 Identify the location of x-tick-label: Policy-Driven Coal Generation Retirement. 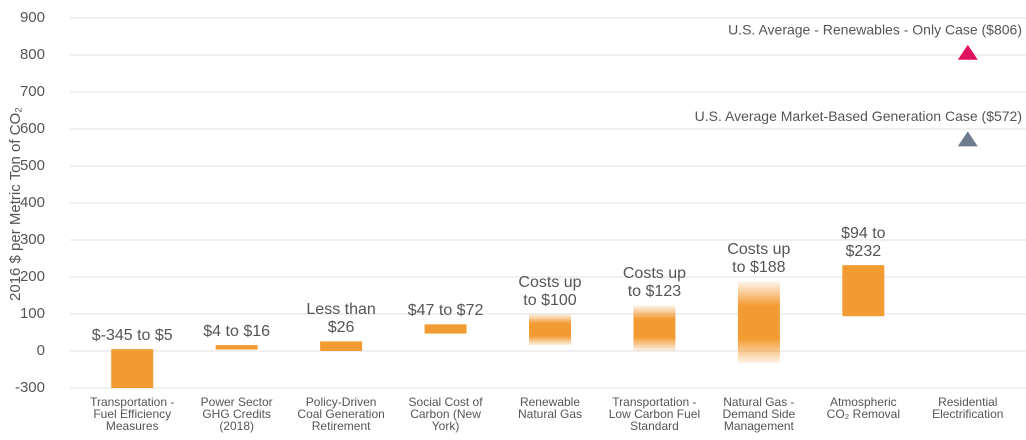
(341, 414).